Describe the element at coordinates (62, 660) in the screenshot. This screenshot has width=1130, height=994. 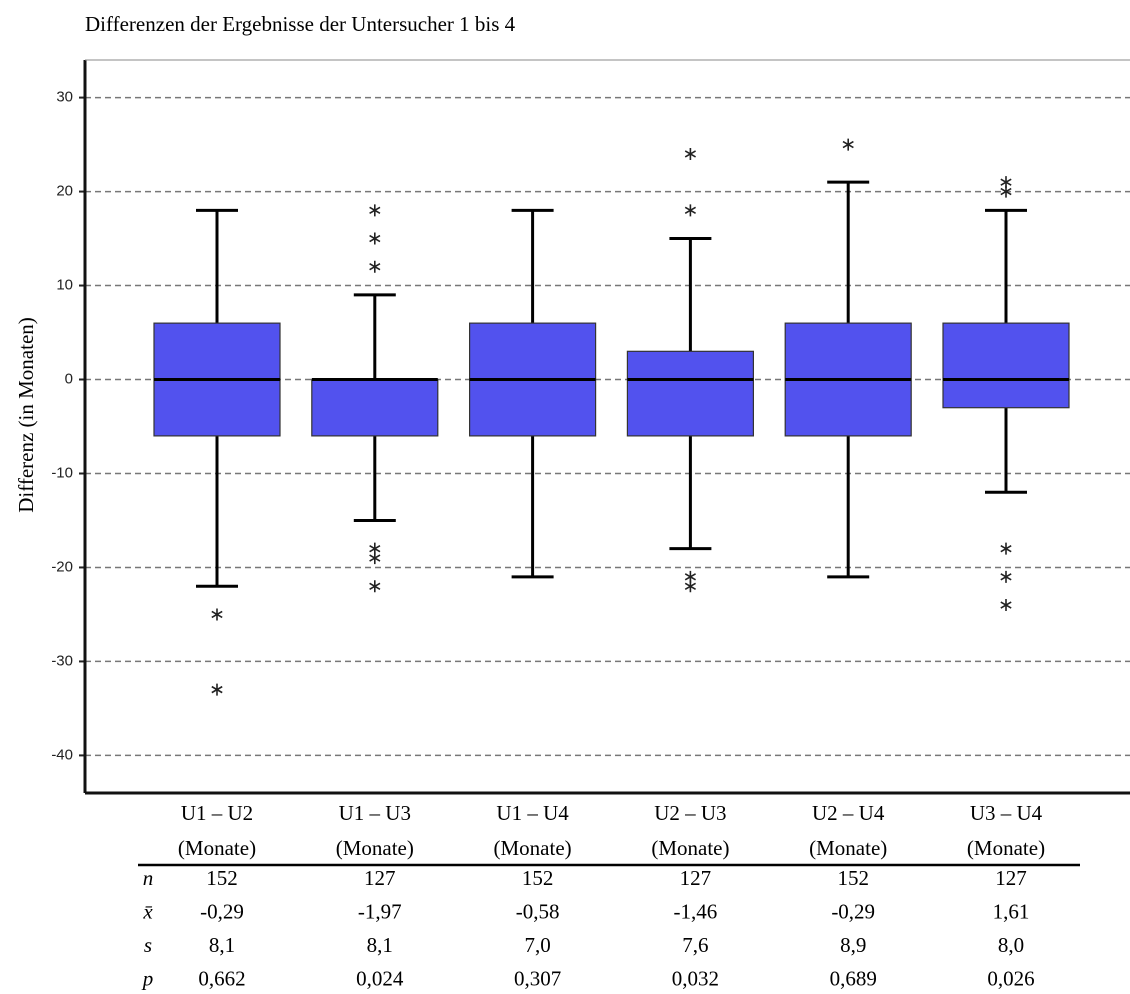
I see `y-tick-label: -30` at that location.